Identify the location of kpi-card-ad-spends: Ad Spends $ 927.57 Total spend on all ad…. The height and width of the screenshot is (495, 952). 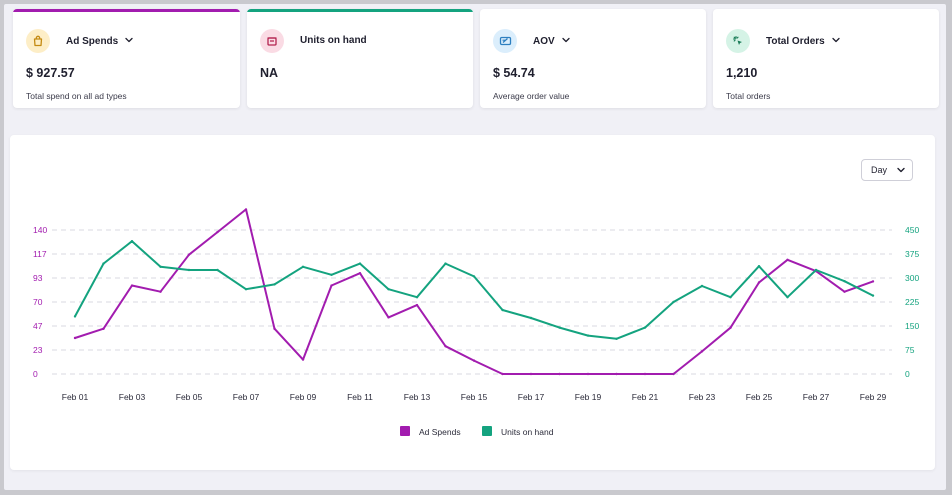
(126, 58).